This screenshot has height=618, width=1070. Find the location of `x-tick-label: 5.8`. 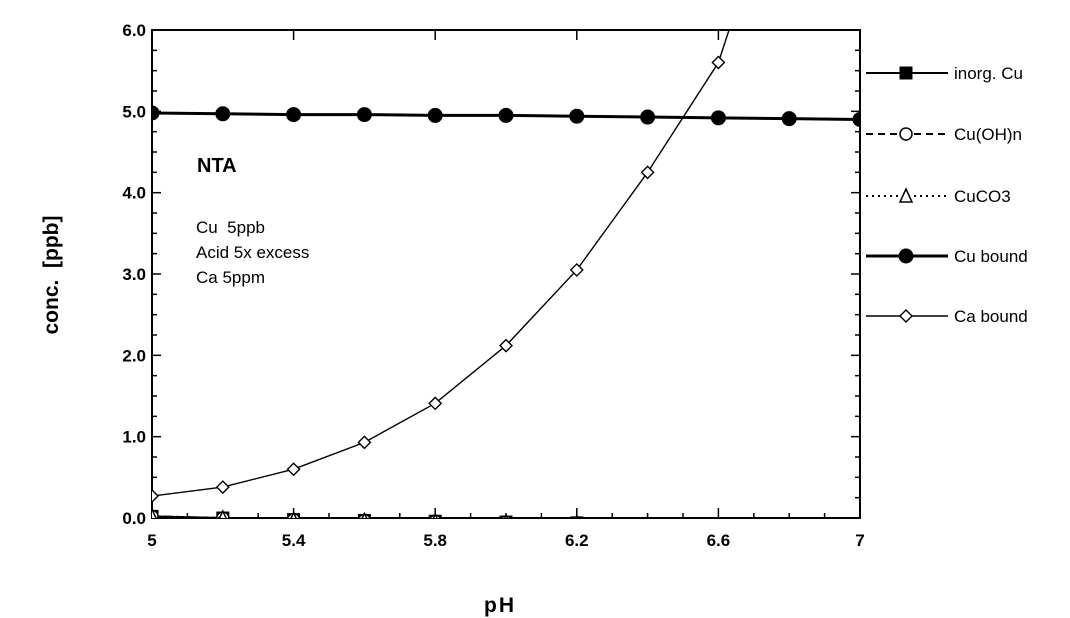

x-tick-label: 5.8 is located at coordinates (435, 540).